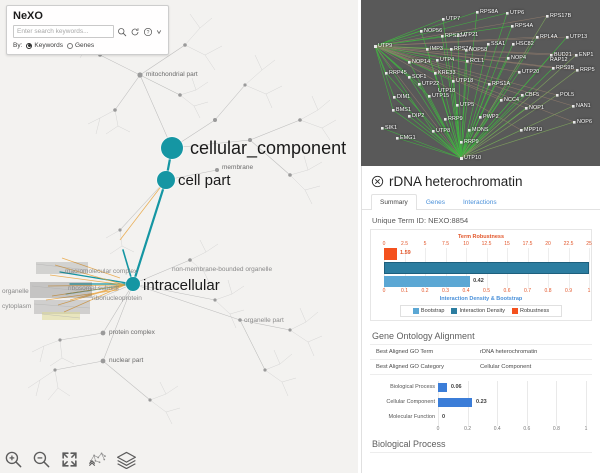 The image size is (600, 473). I want to click on go-bar-value: 0.06, so click(456, 387).